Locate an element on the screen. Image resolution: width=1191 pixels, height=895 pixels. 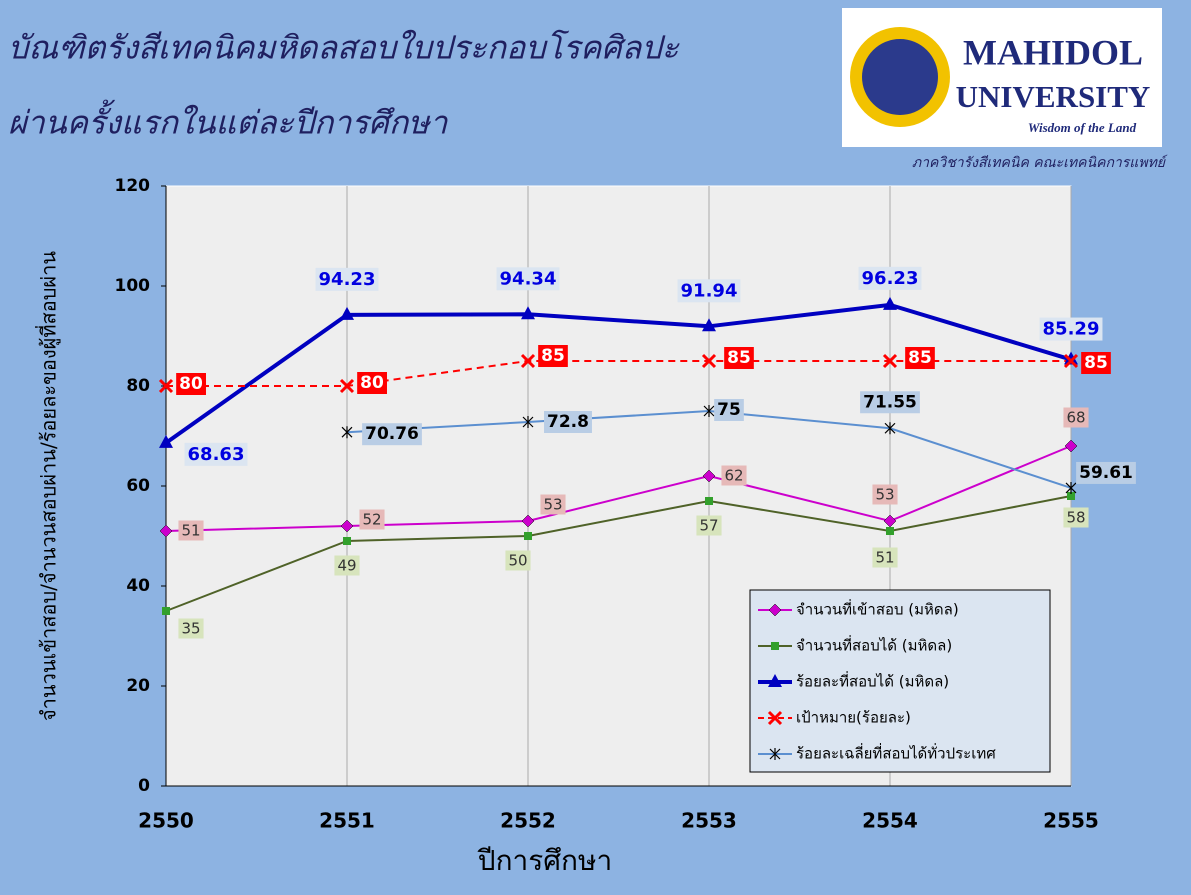
x-tick-label: 2552 is located at coordinates (528, 821).